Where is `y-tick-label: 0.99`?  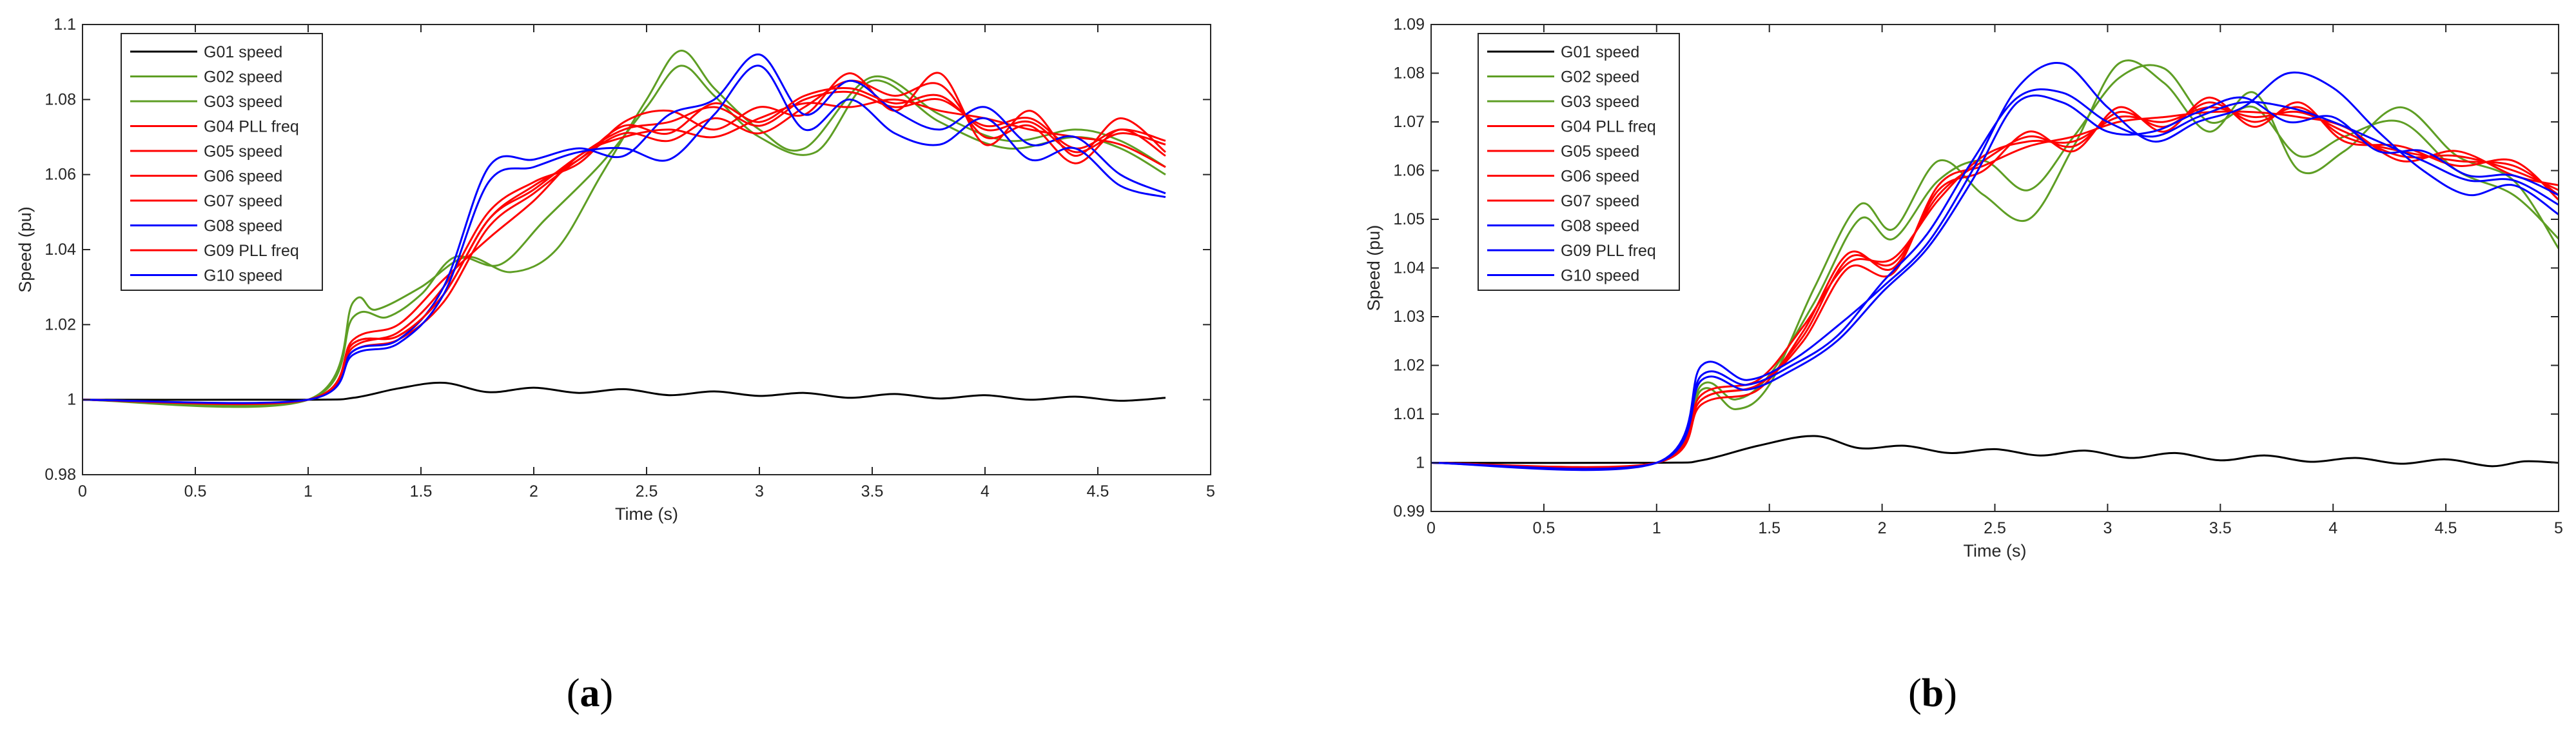
y-tick-label: 0.99 is located at coordinates (1409, 511).